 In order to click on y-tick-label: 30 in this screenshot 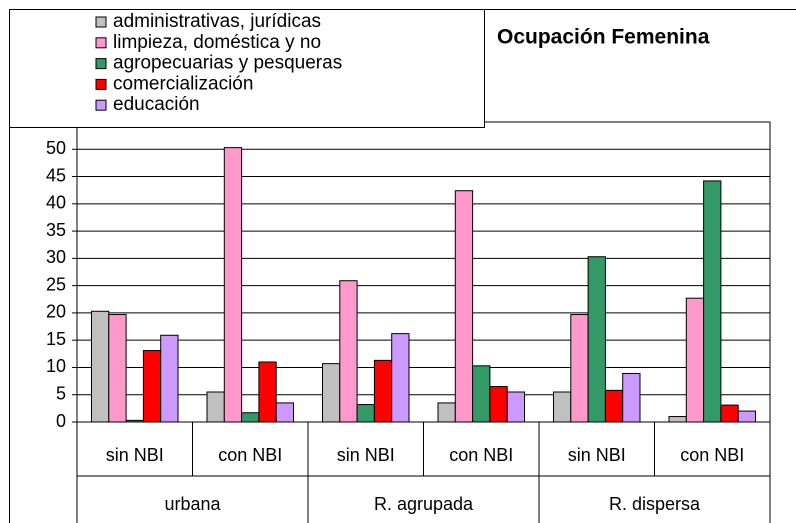, I will do `click(56, 257)`.